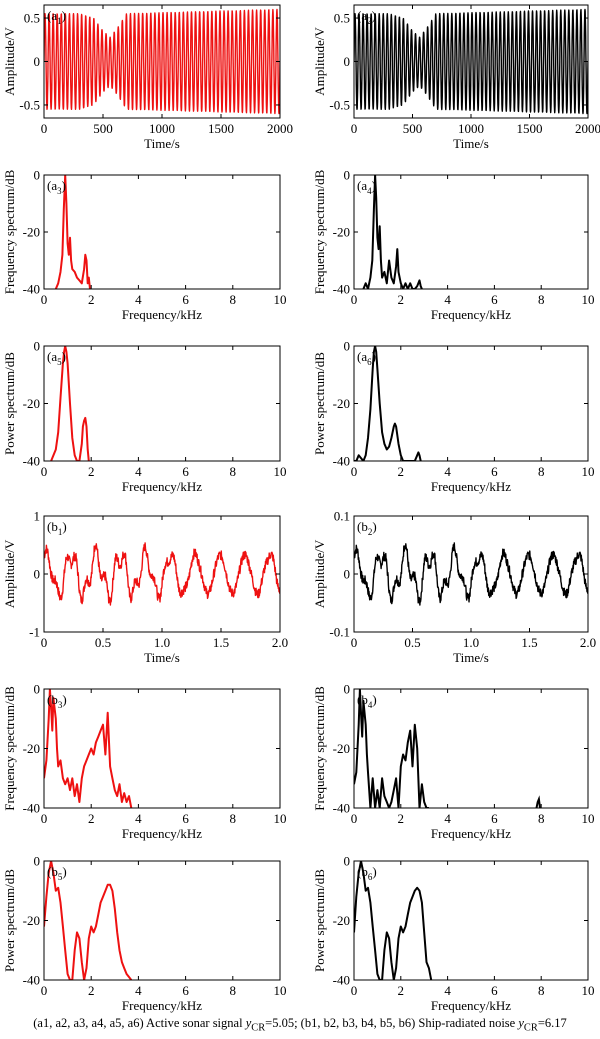 Image resolution: width=600 pixels, height=1039 pixels. Describe the element at coordinates (88, 748) in the screenshot. I see `series-line-b3` at that location.